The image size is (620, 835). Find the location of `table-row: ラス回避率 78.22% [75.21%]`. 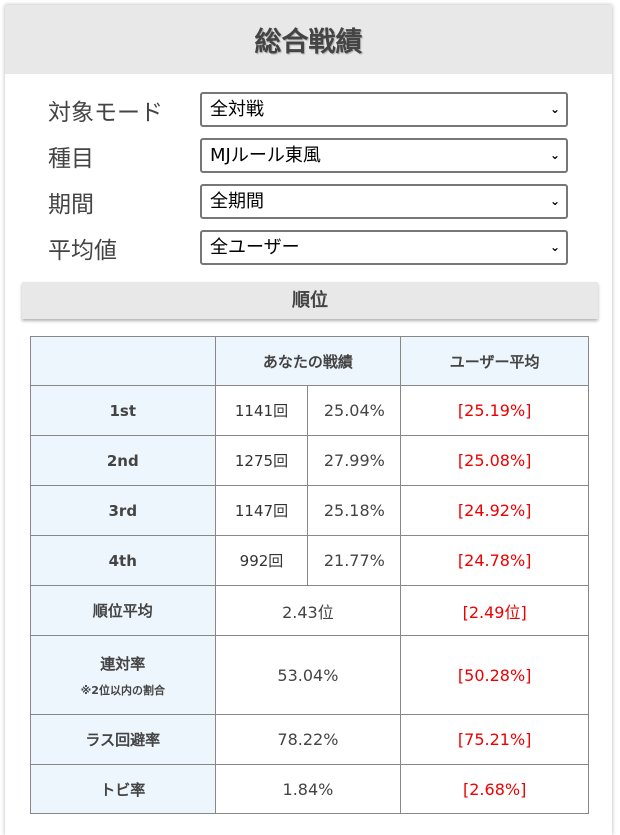

table-row: ラス回避率 78.22% [75.21%] is located at coordinates (309, 739).